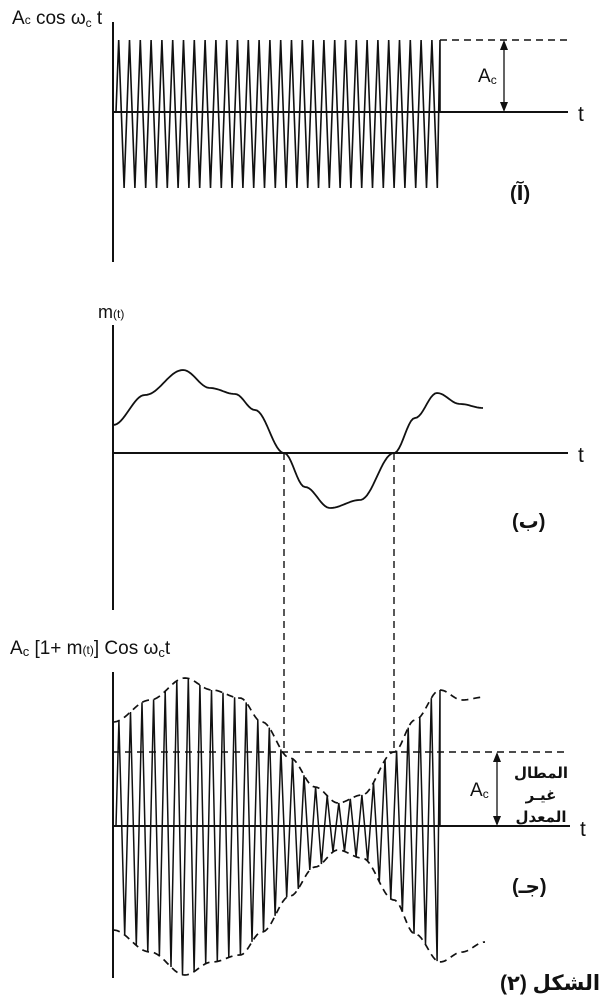 The height and width of the screenshot is (999, 610). What do you see at coordinates (528, 522) in the screenshot?
I see `panel-tag-b: (ب)` at bounding box center [528, 522].